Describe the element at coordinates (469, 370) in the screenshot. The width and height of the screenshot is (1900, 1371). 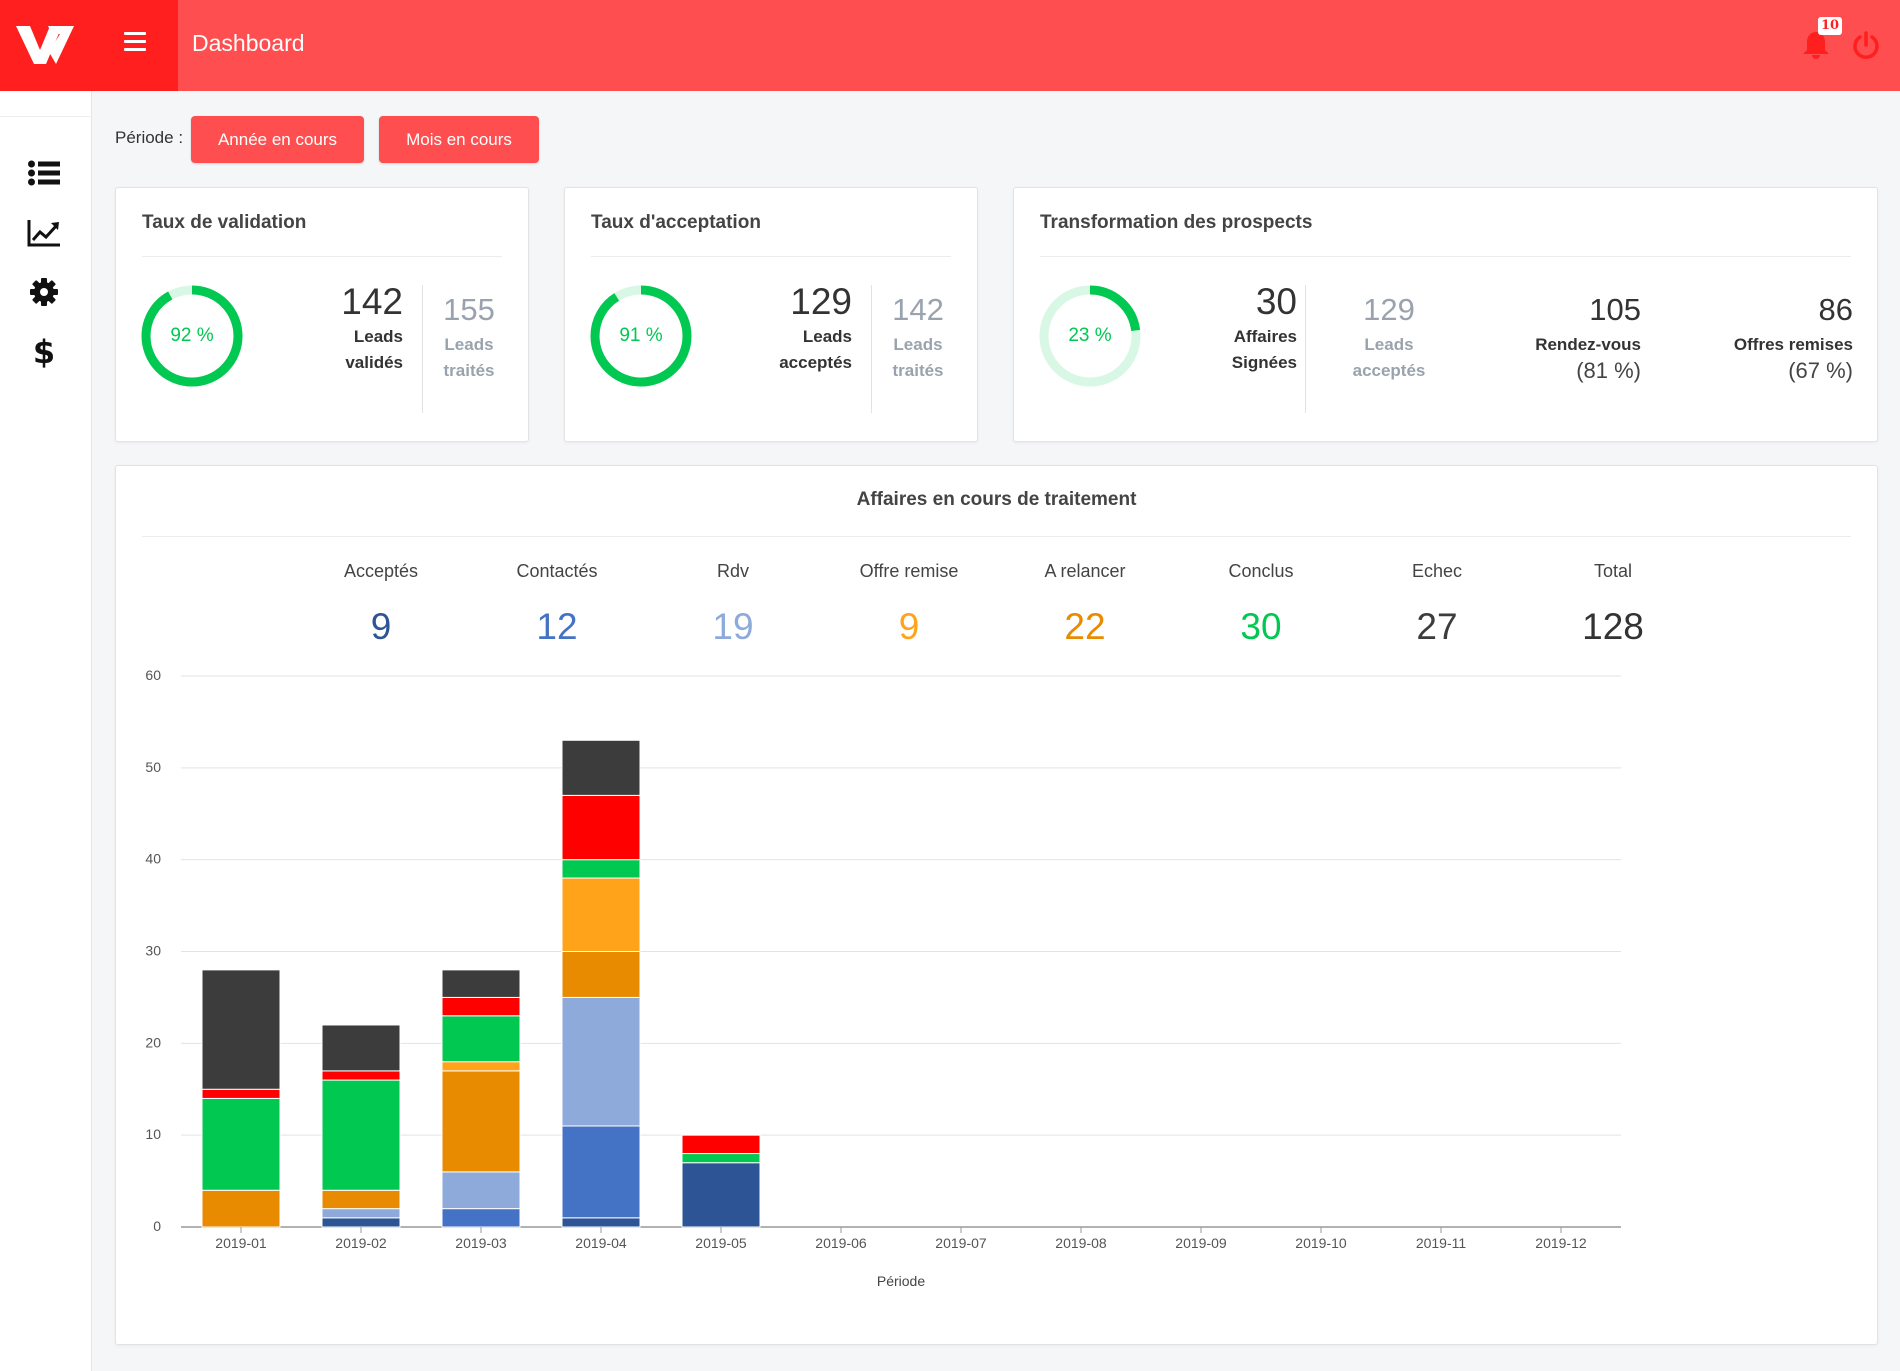
I see `stat-label: traités` at that location.